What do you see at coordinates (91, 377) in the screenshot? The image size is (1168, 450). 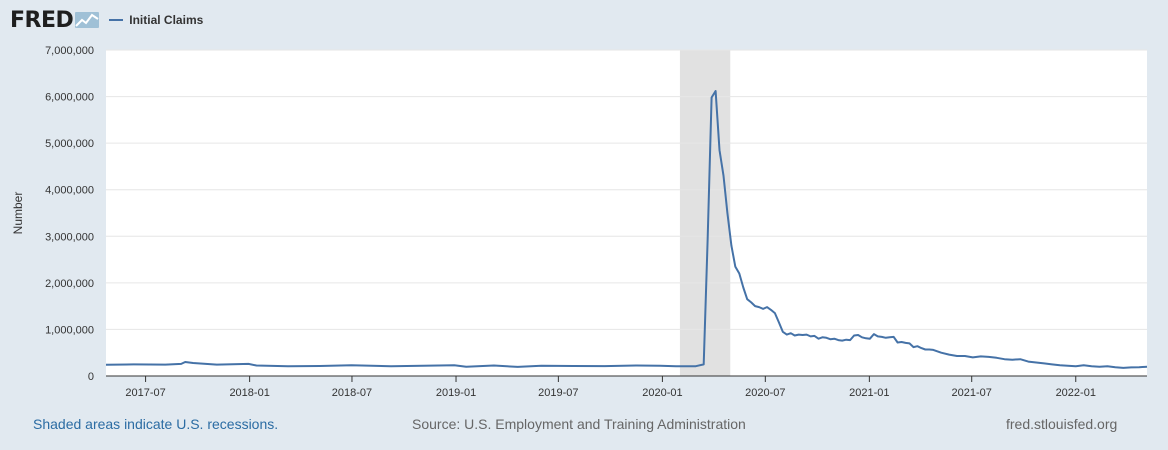 I see `y-tick-label: 0` at bounding box center [91, 377].